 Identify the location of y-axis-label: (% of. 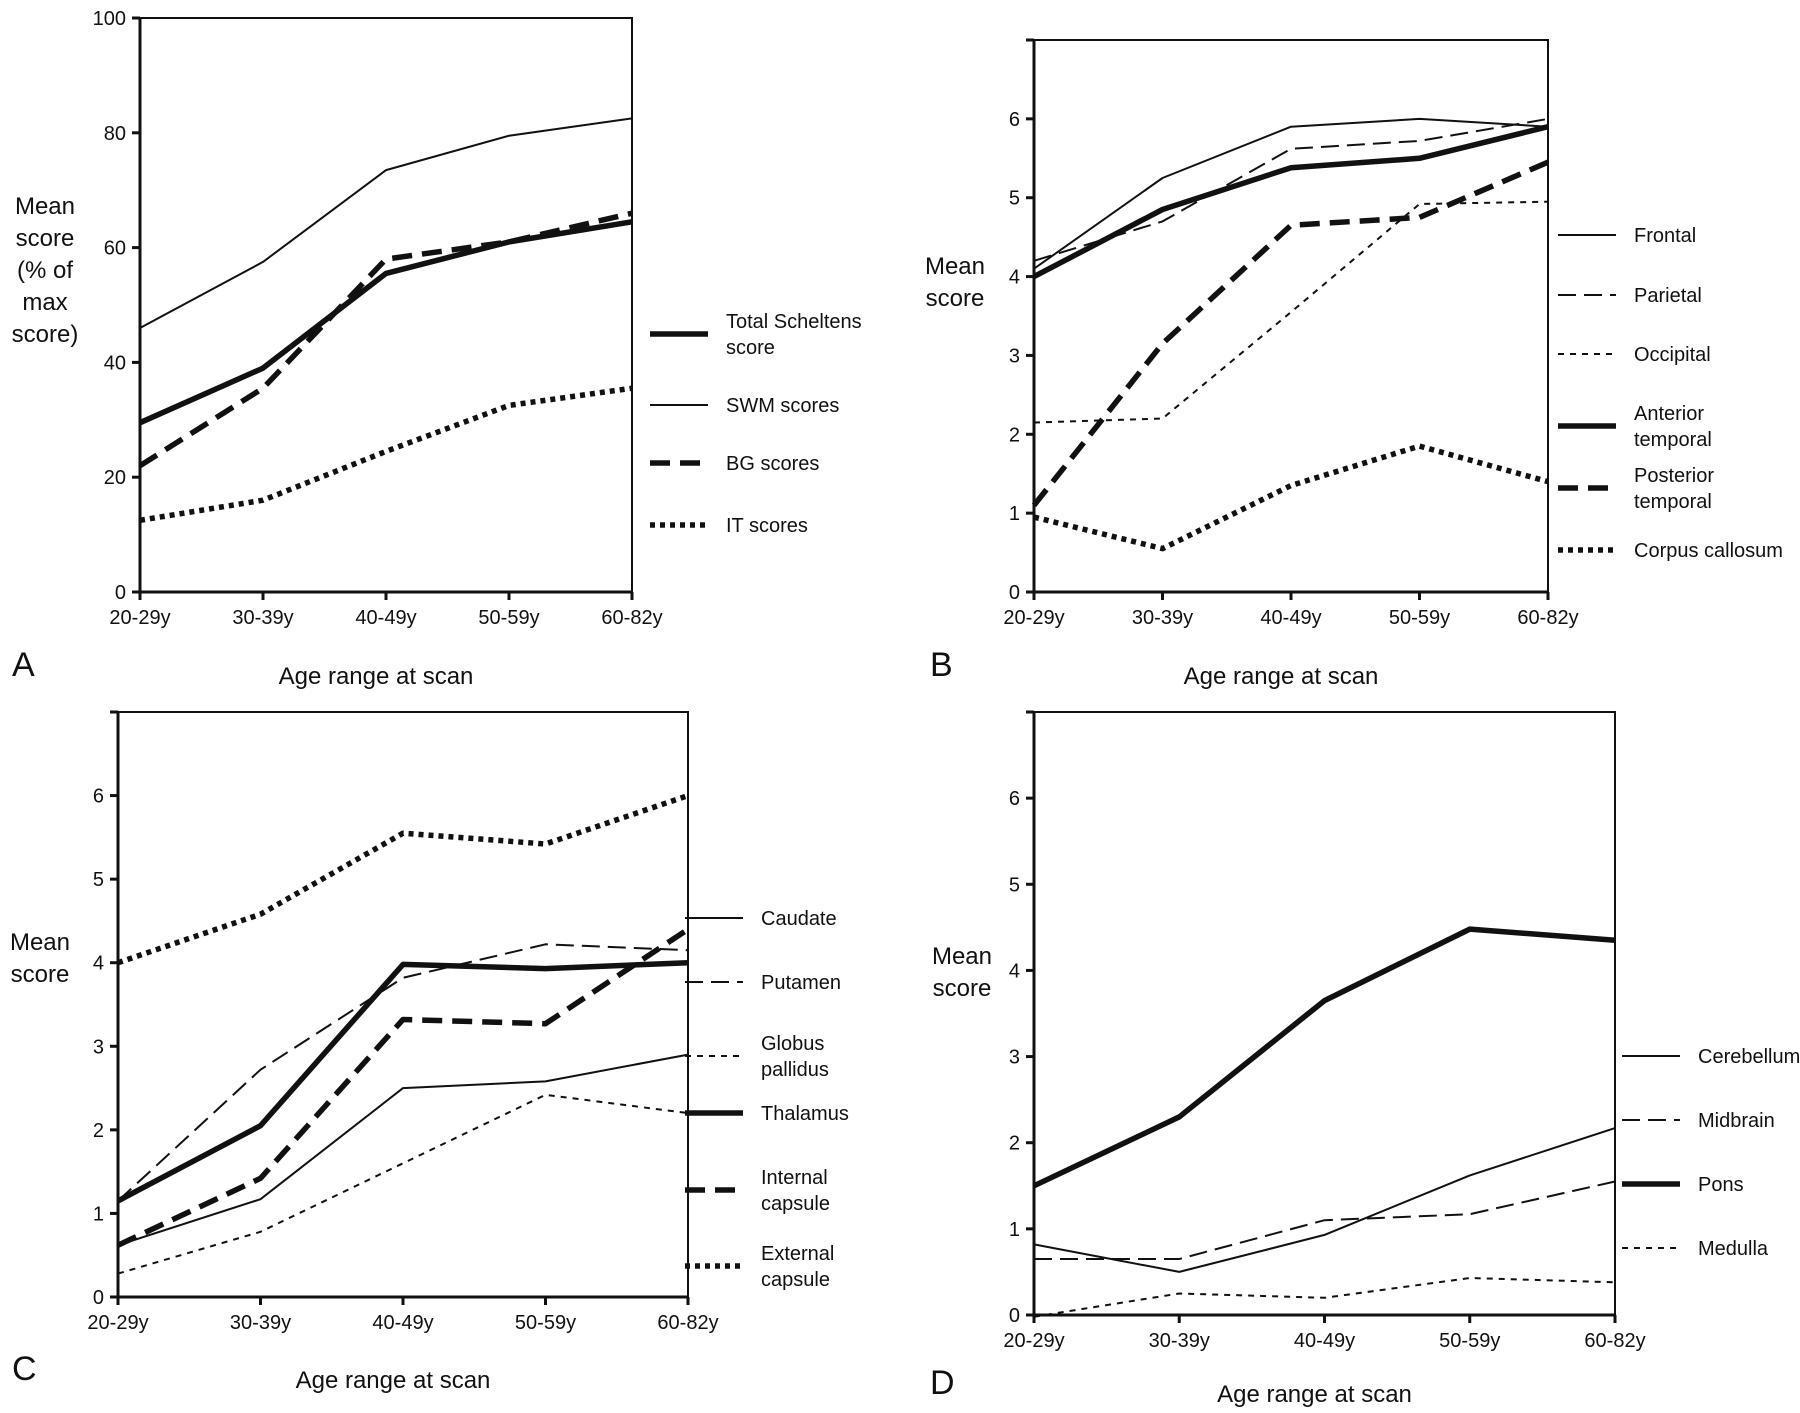
(45, 270).